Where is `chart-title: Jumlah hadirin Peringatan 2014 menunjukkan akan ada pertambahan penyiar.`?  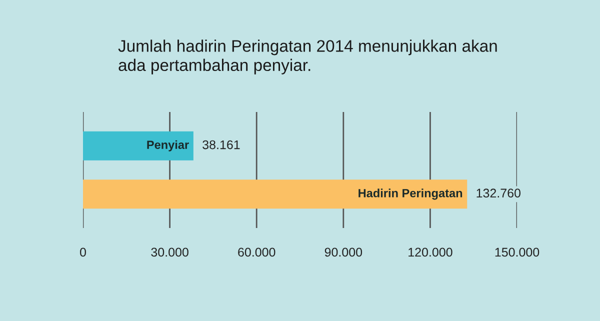
chart-title: Jumlah hadirin Peringatan 2014 menunjukkan akan ada pertambahan penyiar. is located at coordinates (307, 57).